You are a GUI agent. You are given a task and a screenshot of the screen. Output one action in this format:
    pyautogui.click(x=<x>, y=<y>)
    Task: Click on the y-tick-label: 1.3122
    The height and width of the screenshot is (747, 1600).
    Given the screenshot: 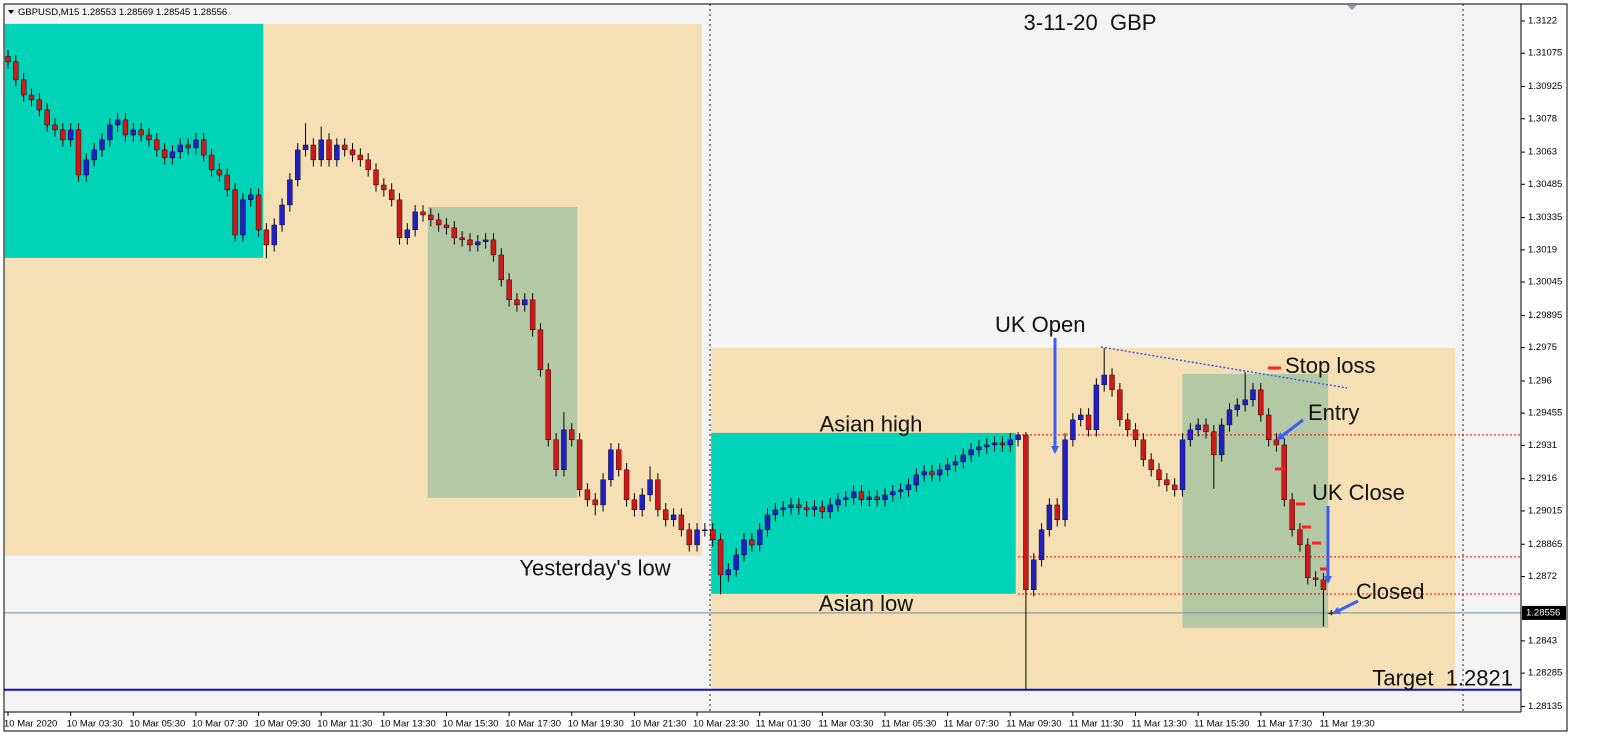 What is the action you would take?
    pyautogui.click(x=1542, y=21)
    